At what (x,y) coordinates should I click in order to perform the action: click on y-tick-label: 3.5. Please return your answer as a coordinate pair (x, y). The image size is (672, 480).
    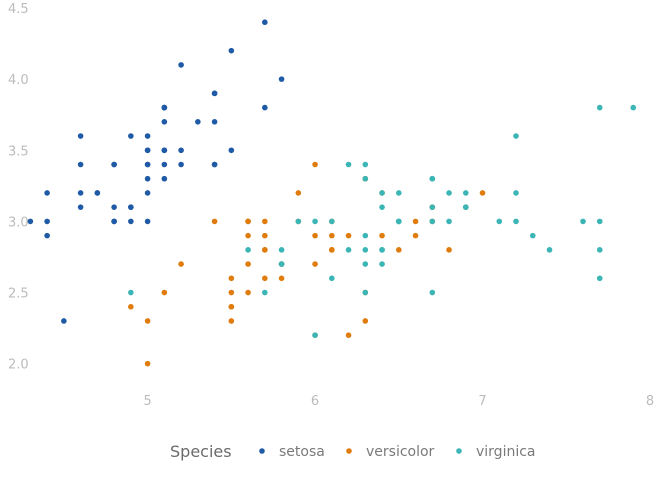
    Looking at the image, I should click on (18, 151).